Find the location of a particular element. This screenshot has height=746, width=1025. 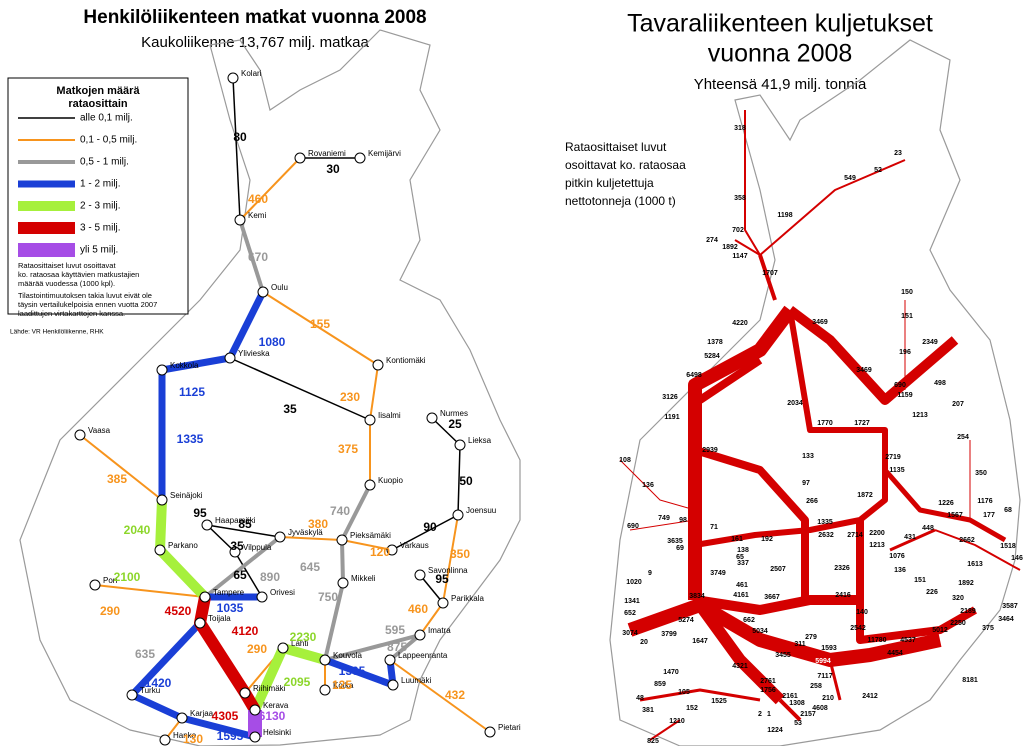

freight-value: 1707 is located at coordinates (770, 273).